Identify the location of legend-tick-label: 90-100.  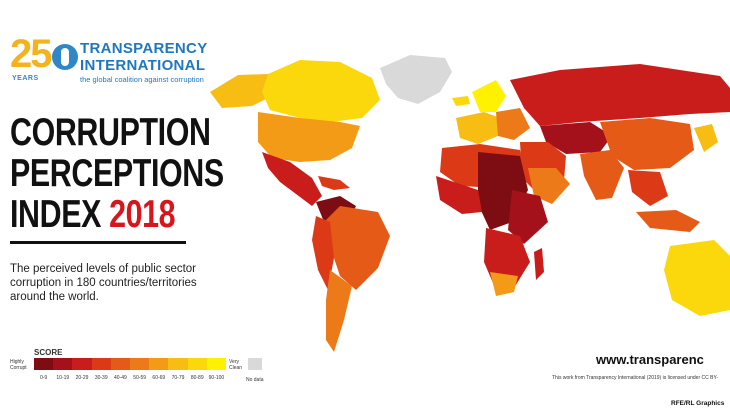
(216, 378).